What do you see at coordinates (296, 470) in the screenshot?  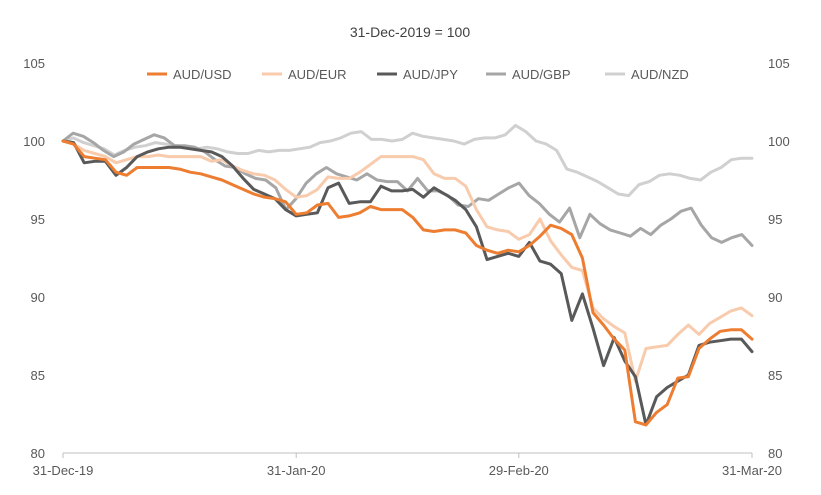 I see `x-tick-label: 31-Jan-20` at bounding box center [296, 470].